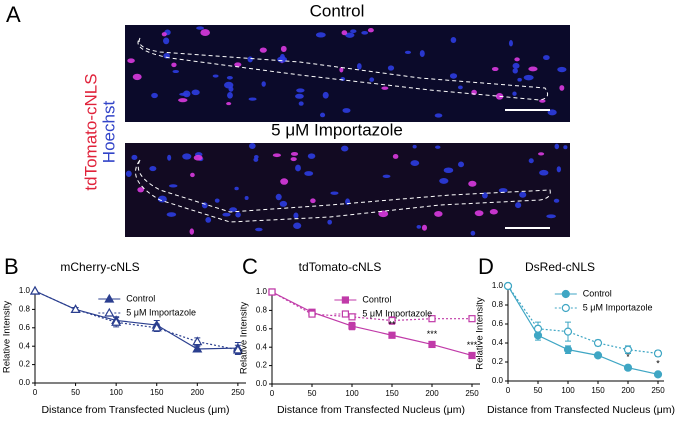  Describe the element at coordinates (75, 392) in the screenshot. I see `x-tick-label: 50` at that location.